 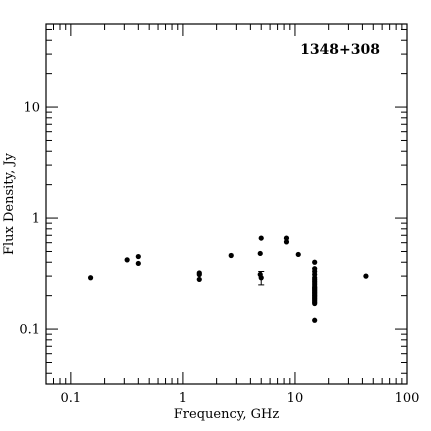 I want to click on y-axis-label: Flux Density, Jy, so click(x=9, y=203).